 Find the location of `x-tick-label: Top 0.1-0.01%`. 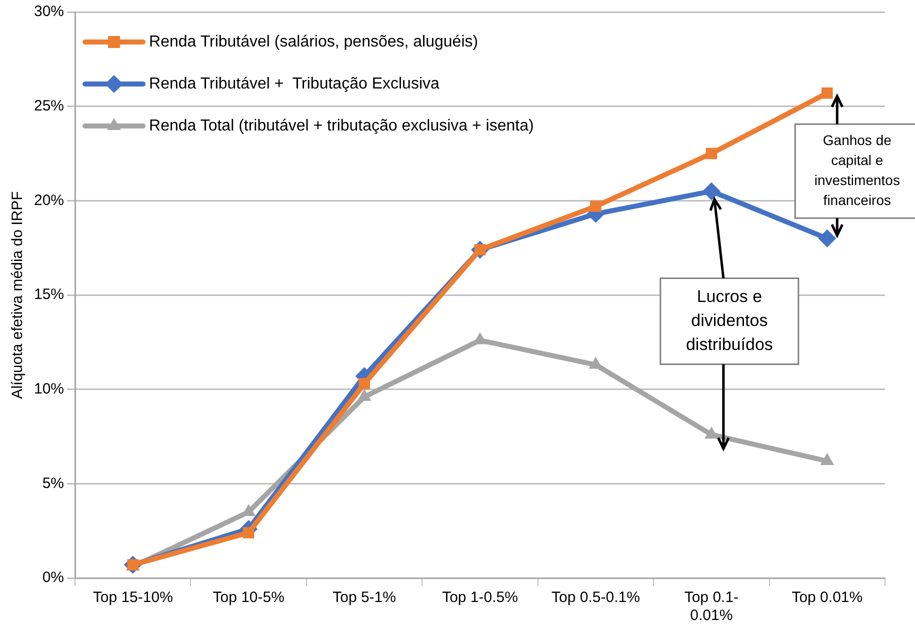

x-tick-label: Top 0.1-0.01% is located at coordinates (711, 606).